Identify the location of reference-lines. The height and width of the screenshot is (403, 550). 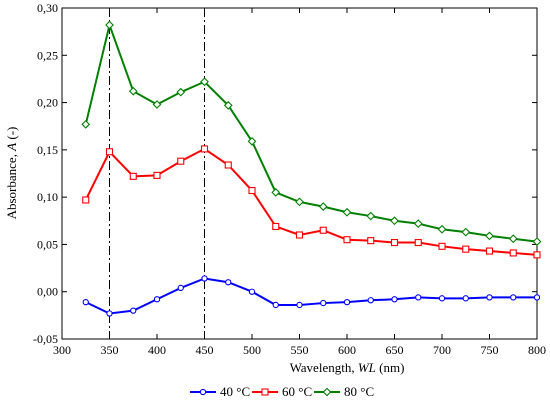
(157, 173).